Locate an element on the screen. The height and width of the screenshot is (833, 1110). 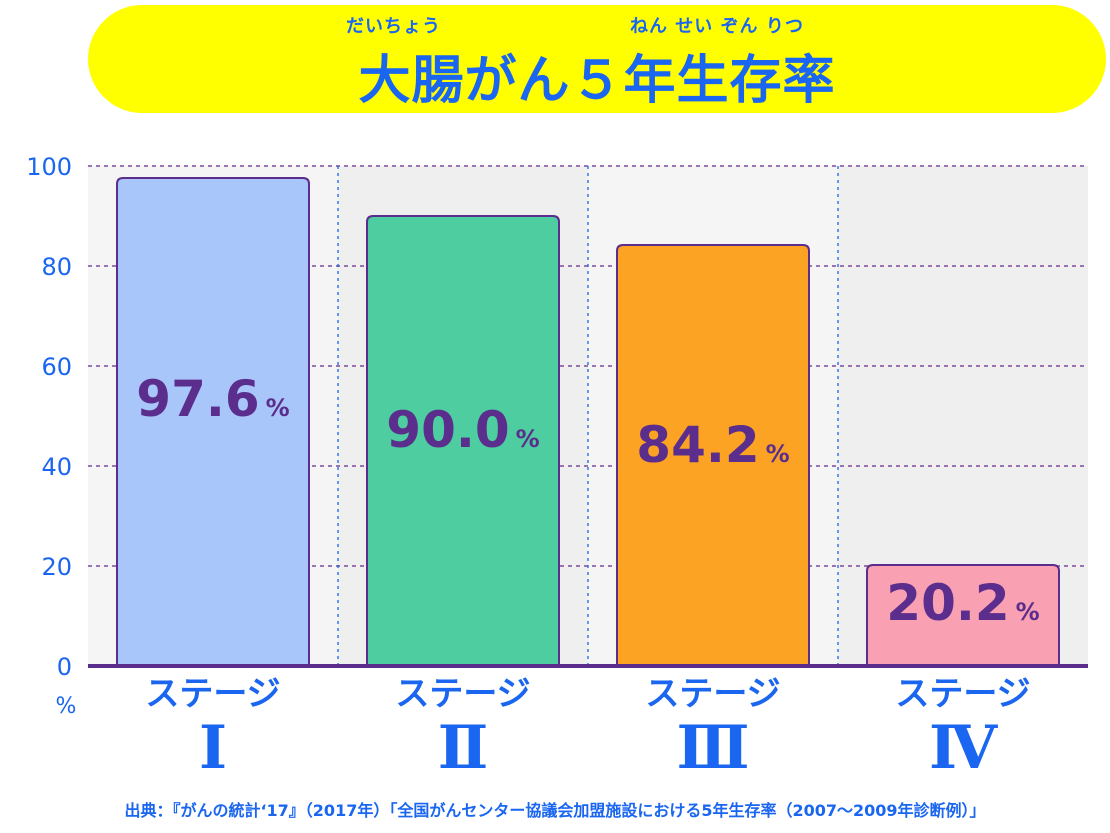
category-label-numeral: Ⅳ is located at coordinates (963, 748).